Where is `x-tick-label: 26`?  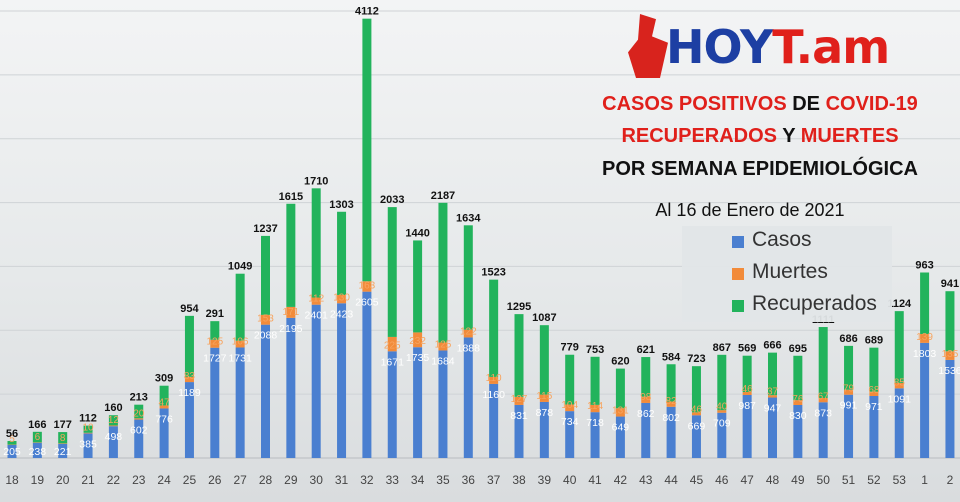 x-tick-label: 26 is located at coordinates (215, 480).